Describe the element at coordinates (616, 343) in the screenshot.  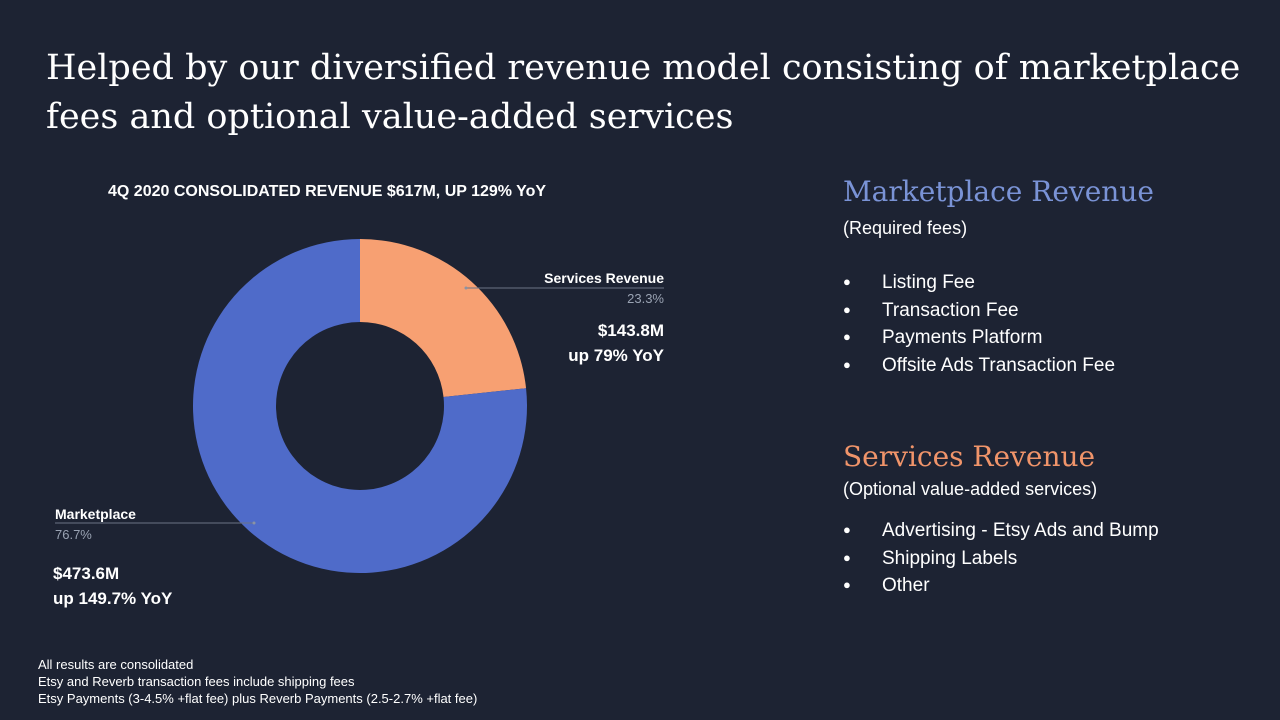
I see `services-slice-detail: $143.8M up 79% YoY` at that location.